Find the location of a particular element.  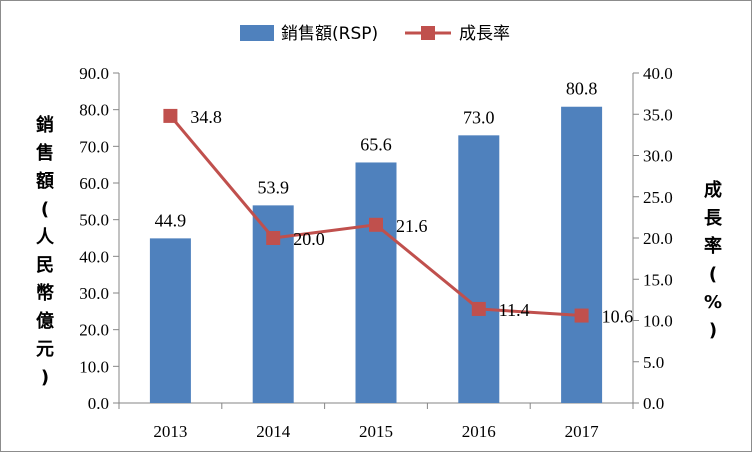

left-tick-label: 30.0 is located at coordinates (94, 293).